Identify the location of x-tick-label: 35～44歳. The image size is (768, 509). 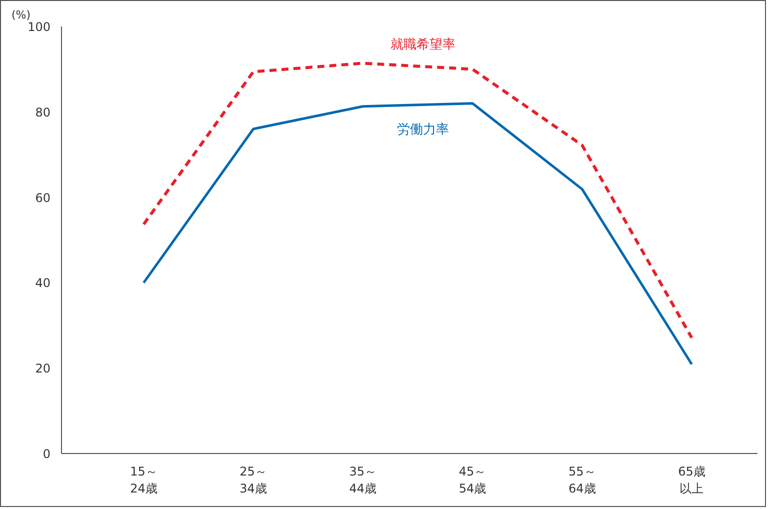
(363, 480).